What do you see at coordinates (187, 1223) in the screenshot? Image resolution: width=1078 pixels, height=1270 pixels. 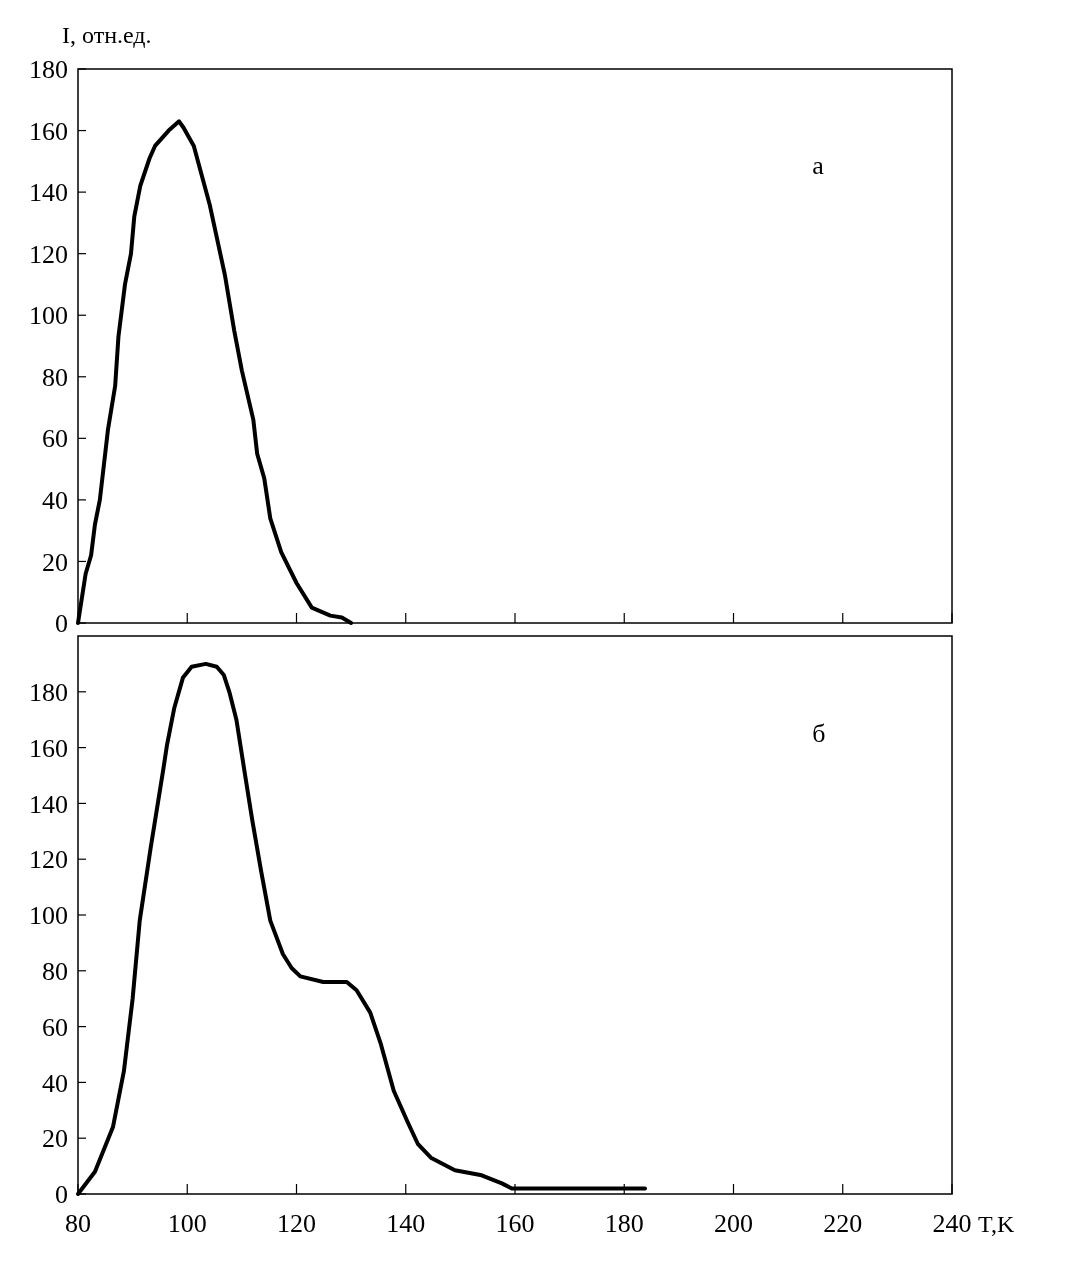 I see `x-tick-label: 100` at bounding box center [187, 1223].